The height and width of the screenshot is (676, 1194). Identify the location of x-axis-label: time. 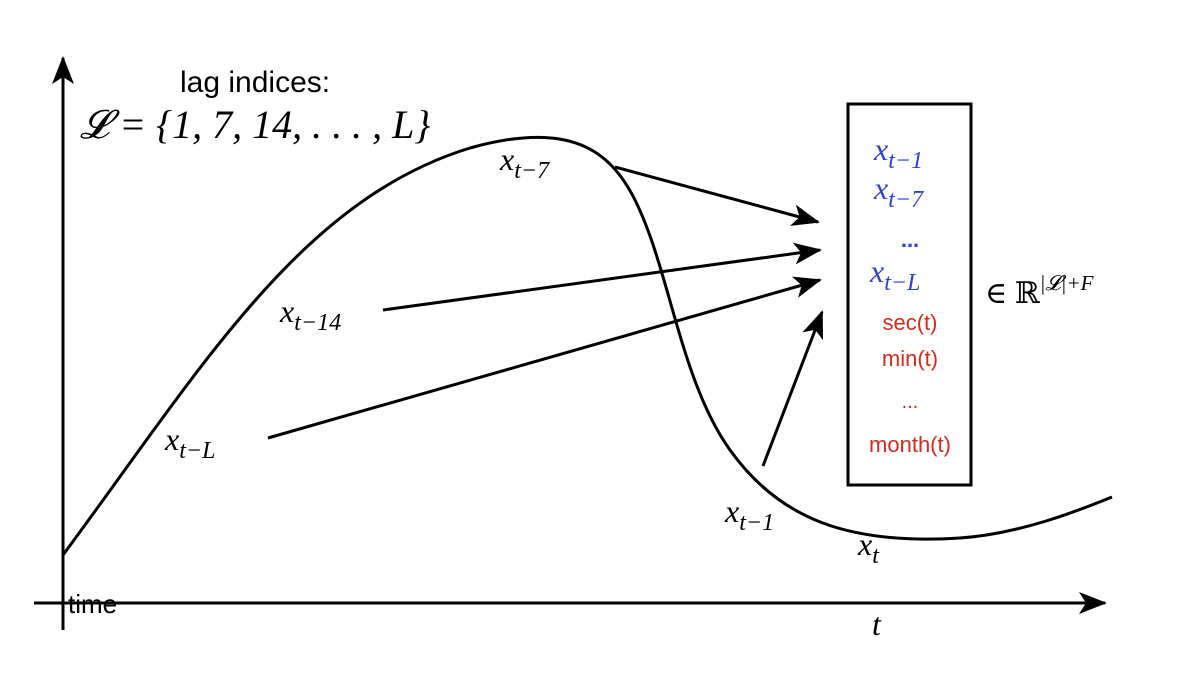
(92, 604).